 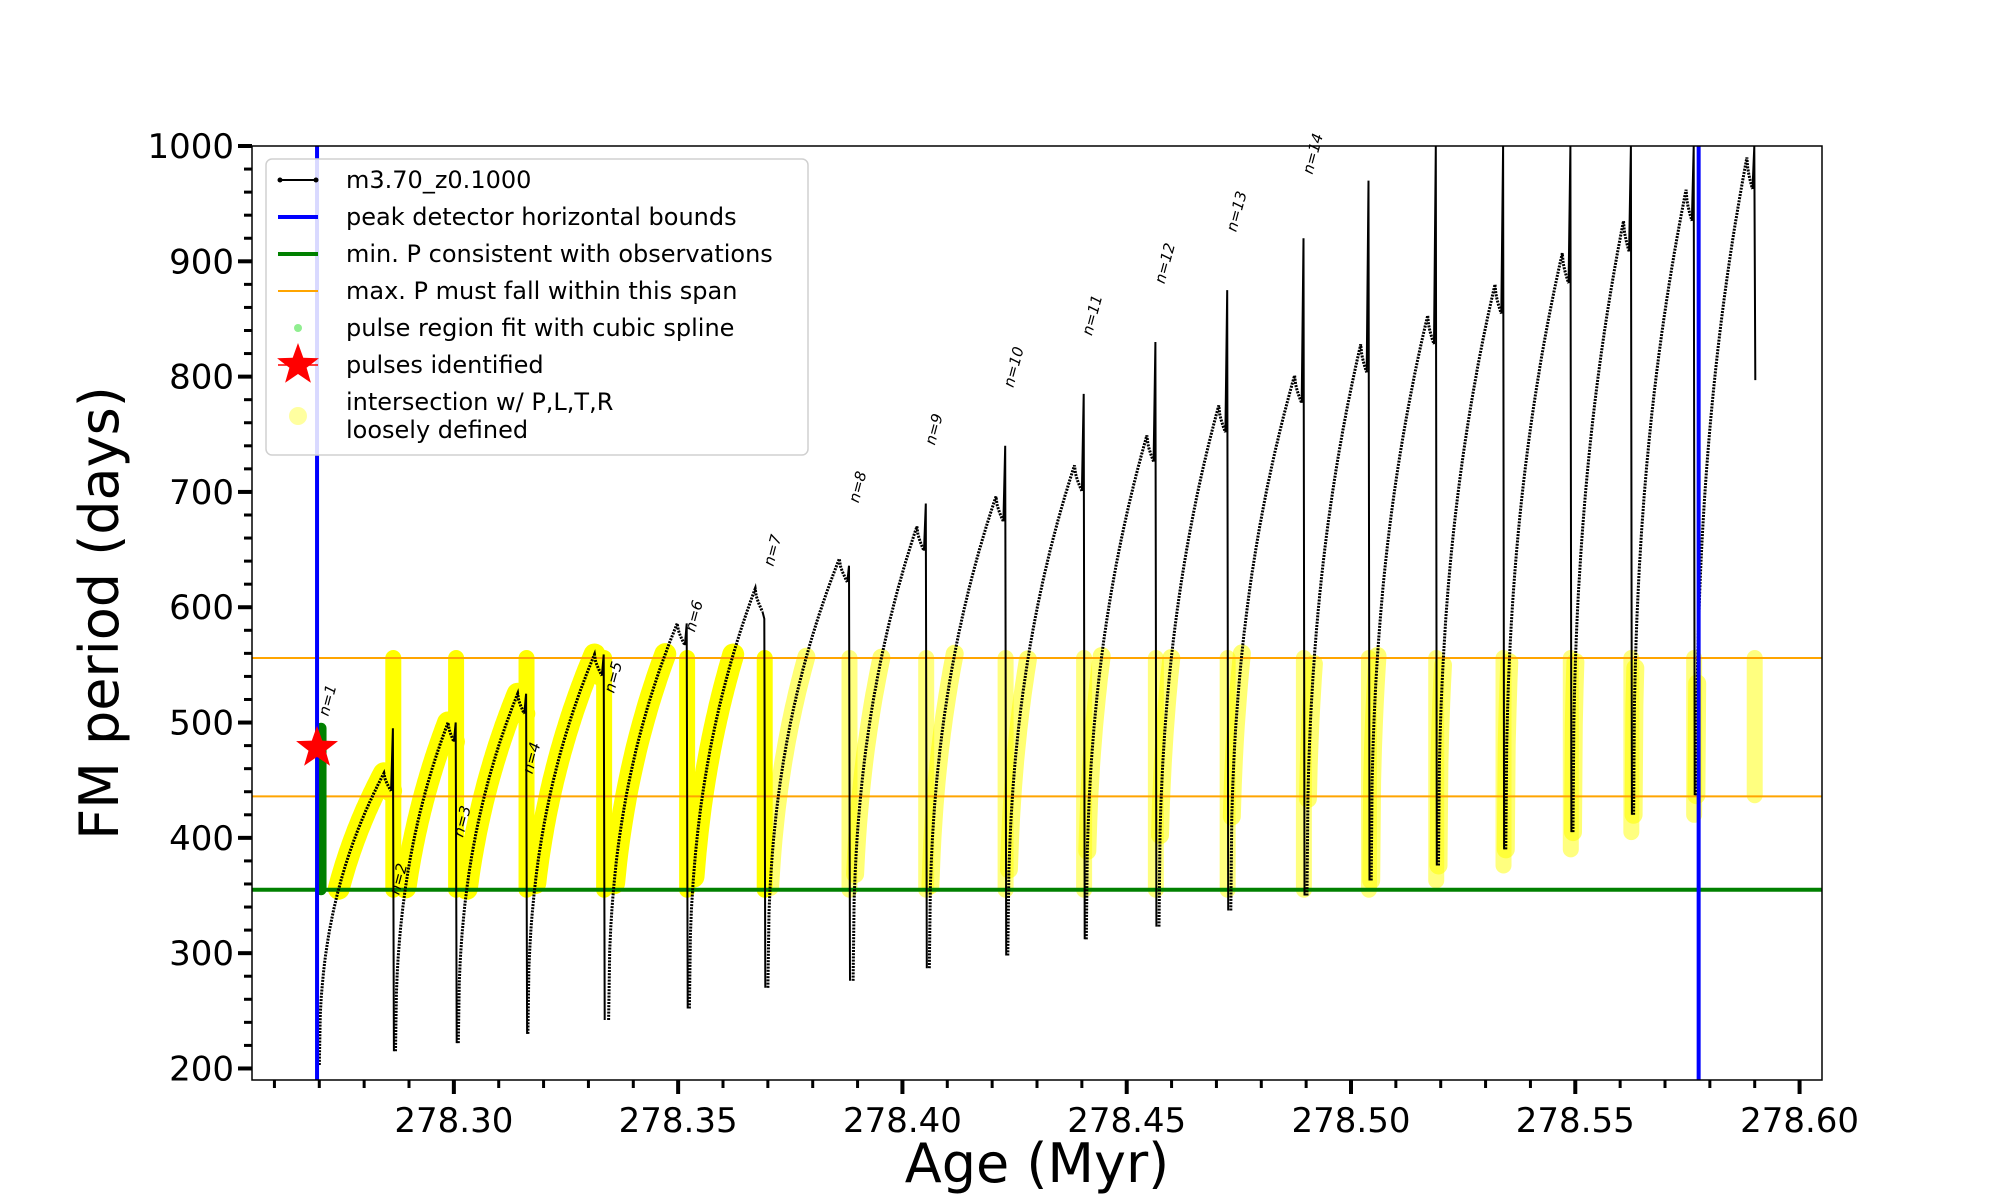 What do you see at coordinates (678, 1121) in the screenshot?
I see `x-tick-label: 278.35` at bounding box center [678, 1121].